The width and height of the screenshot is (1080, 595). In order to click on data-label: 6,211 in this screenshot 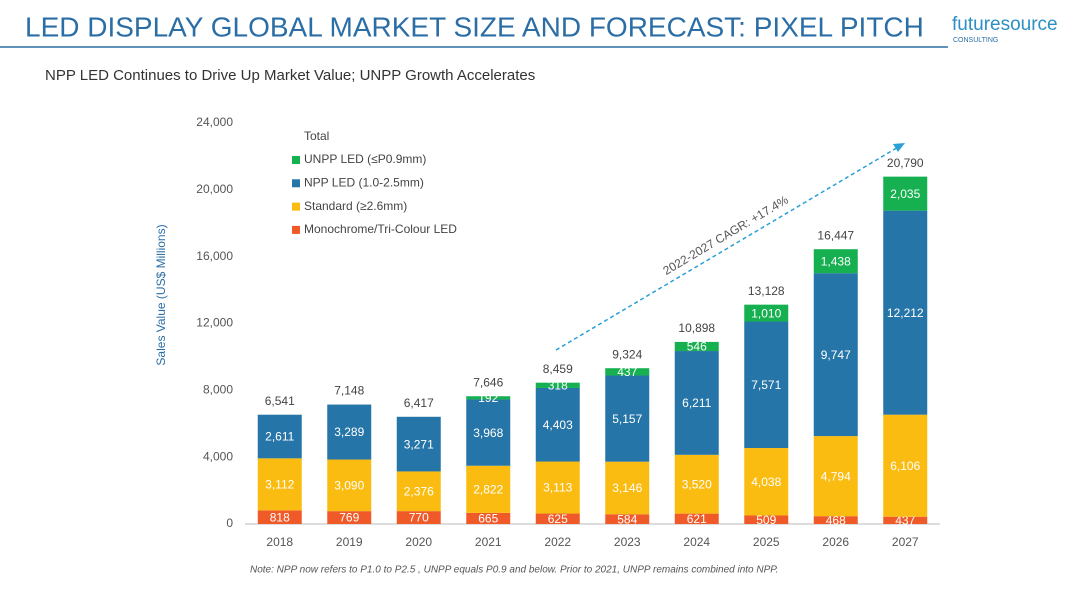, I will do `click(696, 403)`.